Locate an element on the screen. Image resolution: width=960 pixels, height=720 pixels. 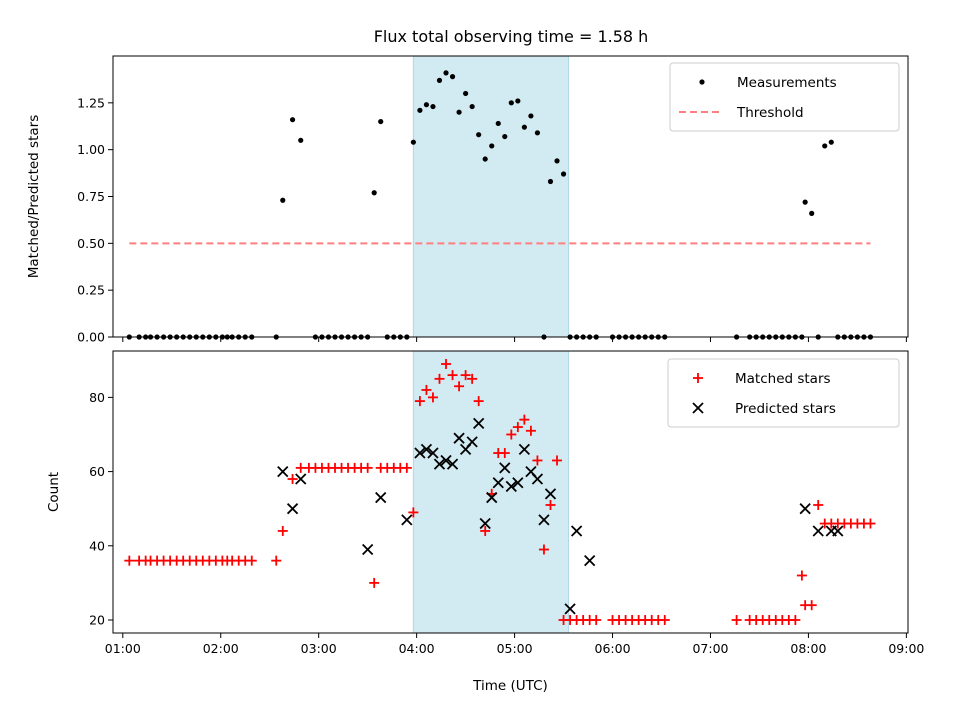
x-tick-label: 04:00 is located at coordinates (417, 648).